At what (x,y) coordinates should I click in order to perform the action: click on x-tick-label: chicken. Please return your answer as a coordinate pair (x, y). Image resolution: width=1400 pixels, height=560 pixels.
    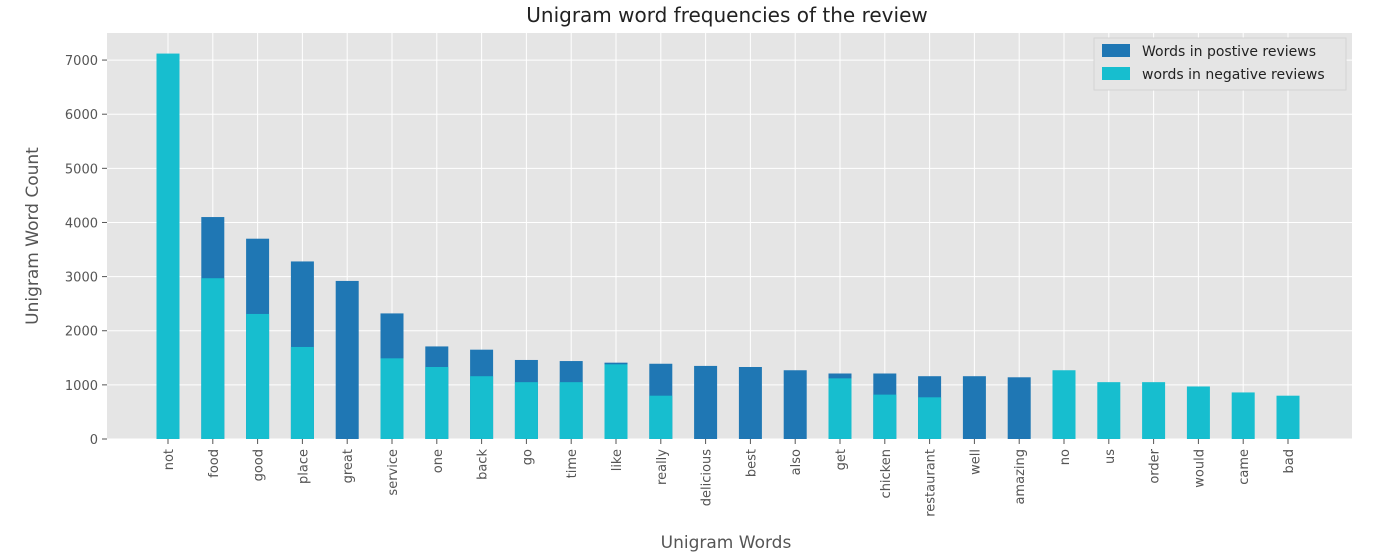
    Looking at the image, I should click on (886, 473).